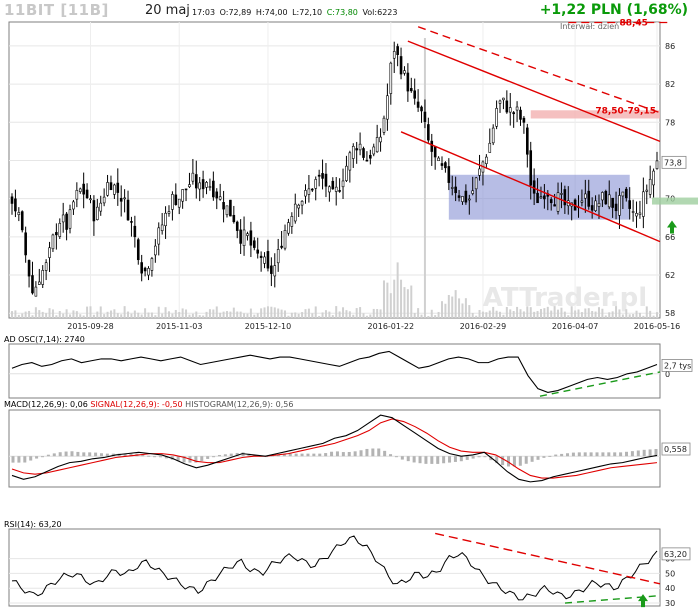 Image resolution: width=700 pixels, height=613 pixels. Describe the element at coordinates (643, 601) in the screenshot. I see `rsi-up-arrow-icon` at that location.